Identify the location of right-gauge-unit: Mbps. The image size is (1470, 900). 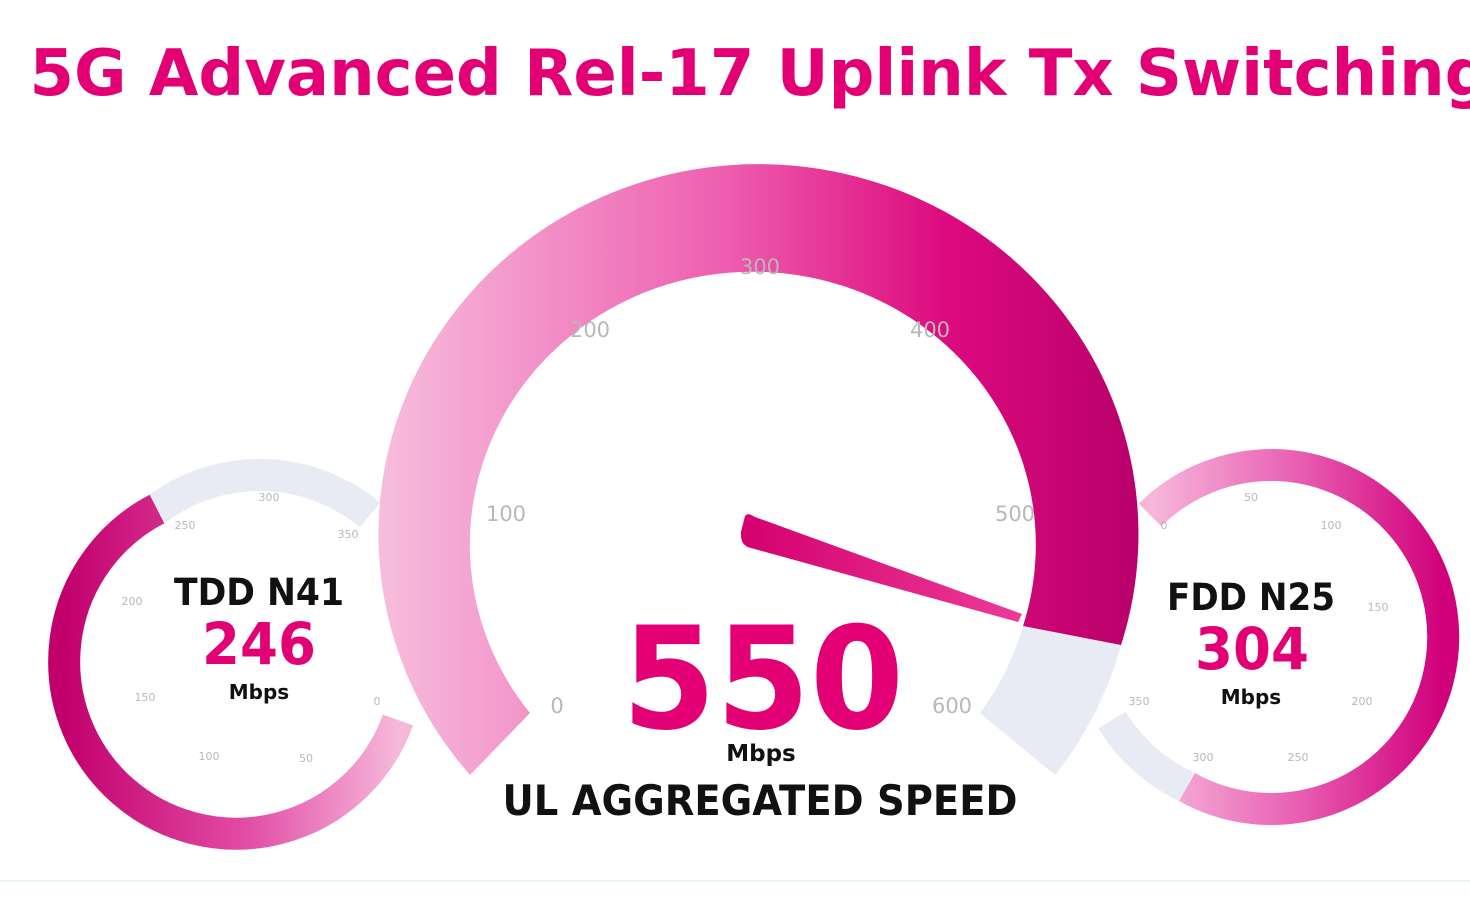
(1251, 697).